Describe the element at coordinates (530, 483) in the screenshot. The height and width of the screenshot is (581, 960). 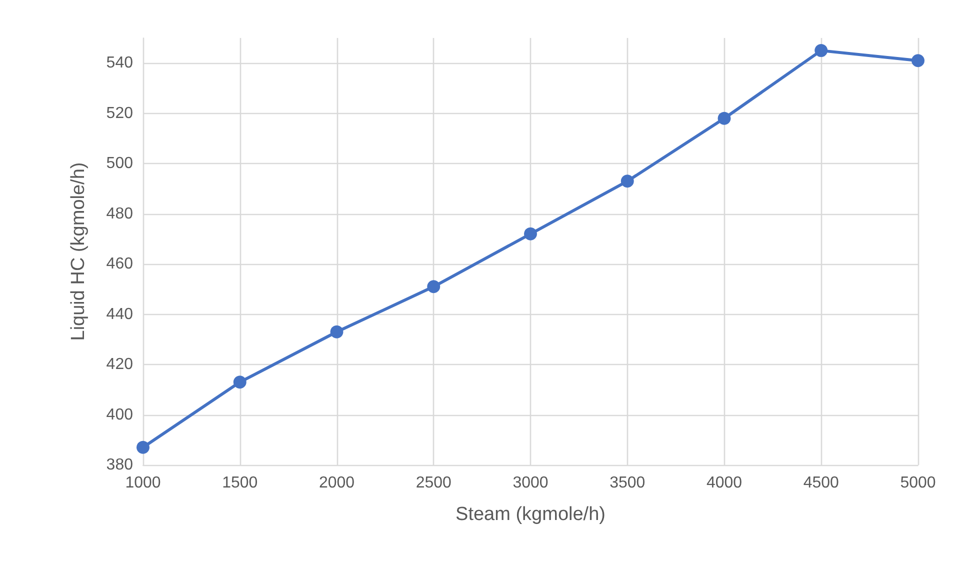
I see `x-tick-label: 3000` at that location.